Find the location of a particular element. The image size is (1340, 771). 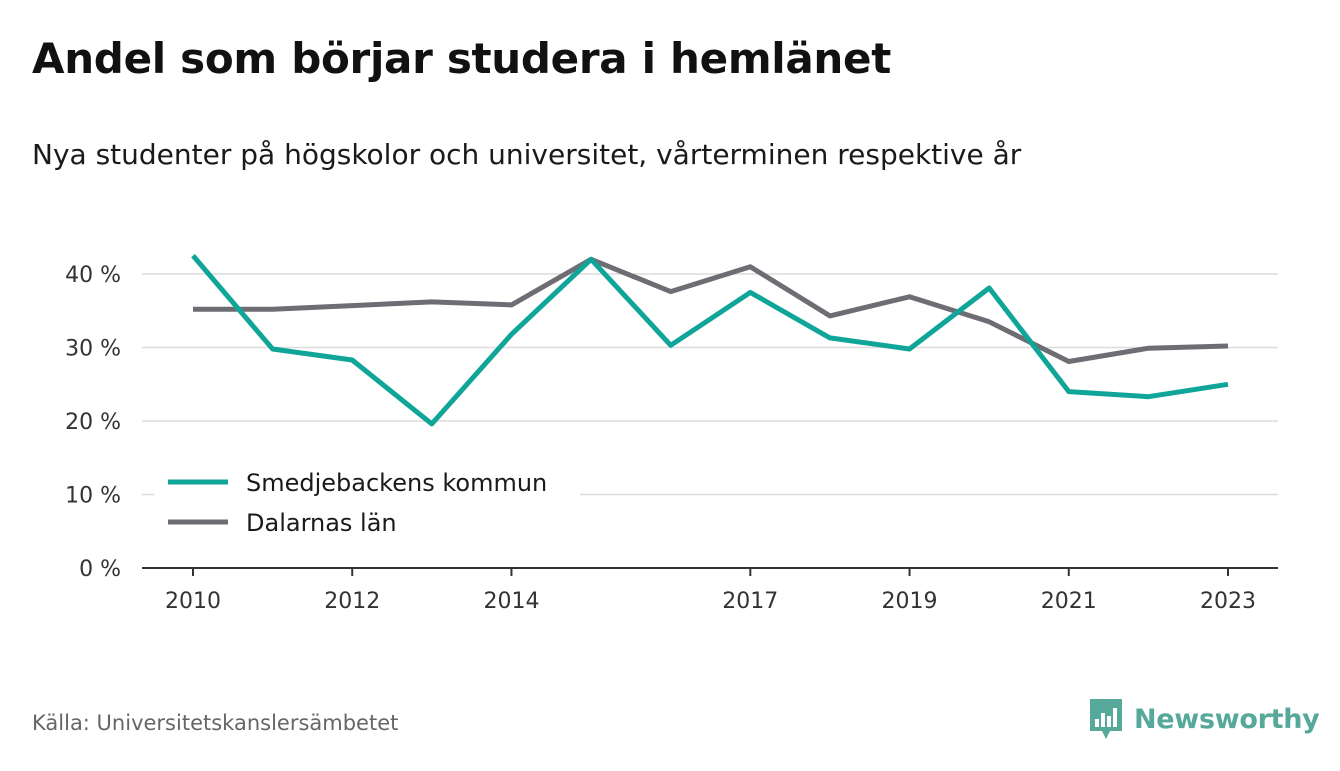

x-tick-label: 2012 is located at coordinates (352, 601).